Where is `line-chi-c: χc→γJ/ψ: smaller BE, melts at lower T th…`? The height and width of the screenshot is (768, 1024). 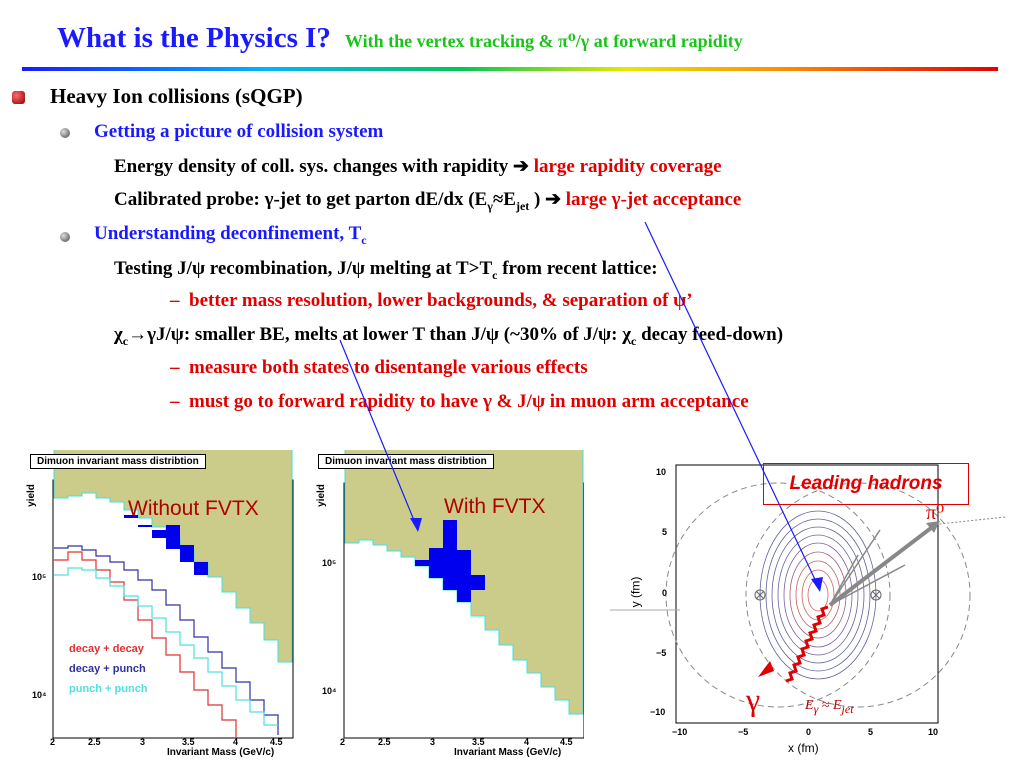 line-chi-c: χc→γJ/ψ: smaller BE, melts at lower T th… is located at coordinates (449, 336).